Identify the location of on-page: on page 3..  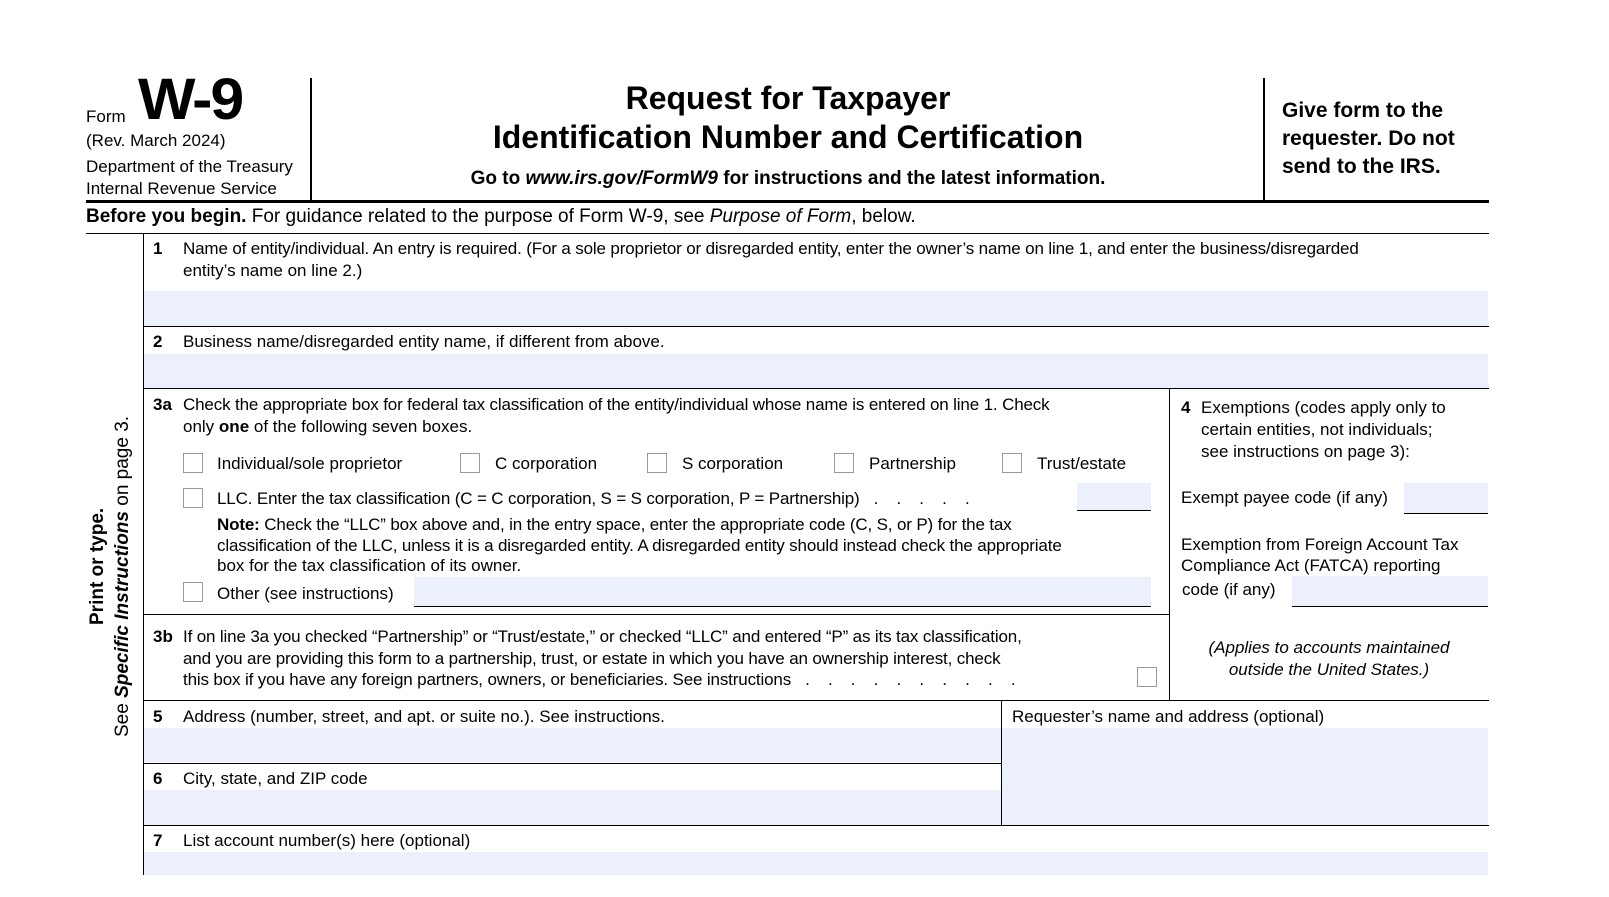
(122, 463).